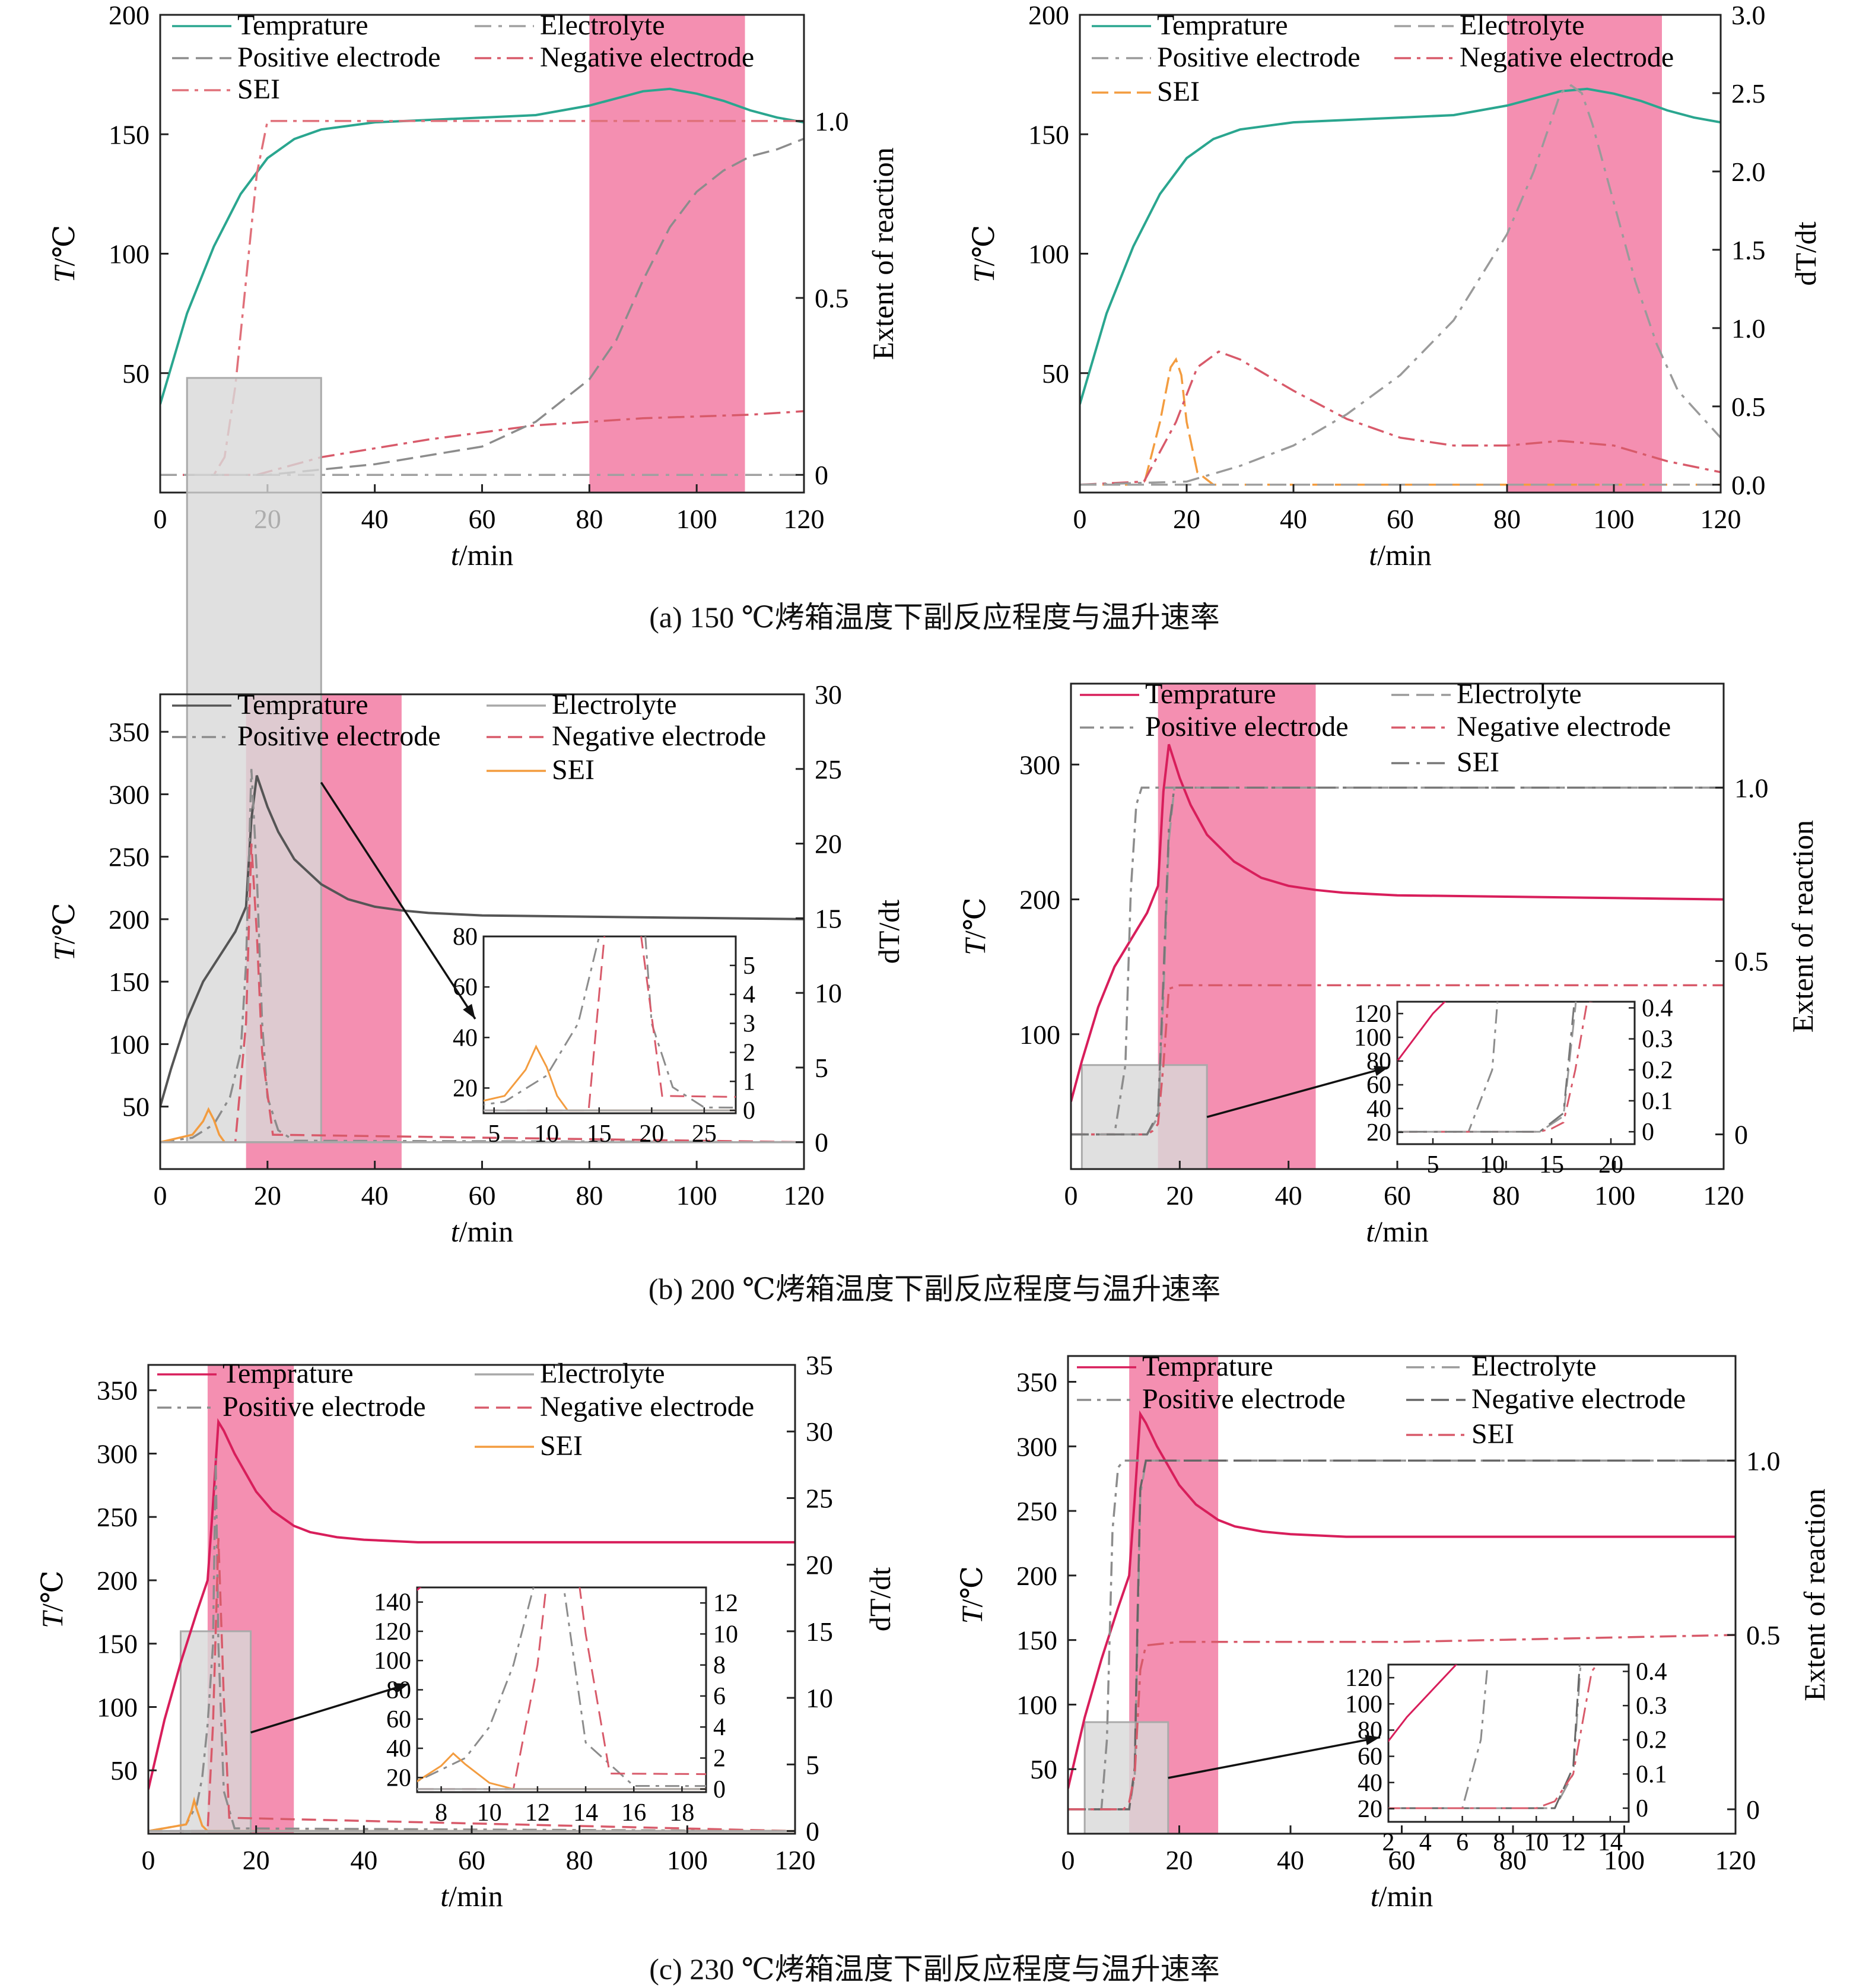  What do you see at coordinates (118, 1453) in the screenshot?
I see `y-tick-label: 300` at bounding box center [118, 1453].